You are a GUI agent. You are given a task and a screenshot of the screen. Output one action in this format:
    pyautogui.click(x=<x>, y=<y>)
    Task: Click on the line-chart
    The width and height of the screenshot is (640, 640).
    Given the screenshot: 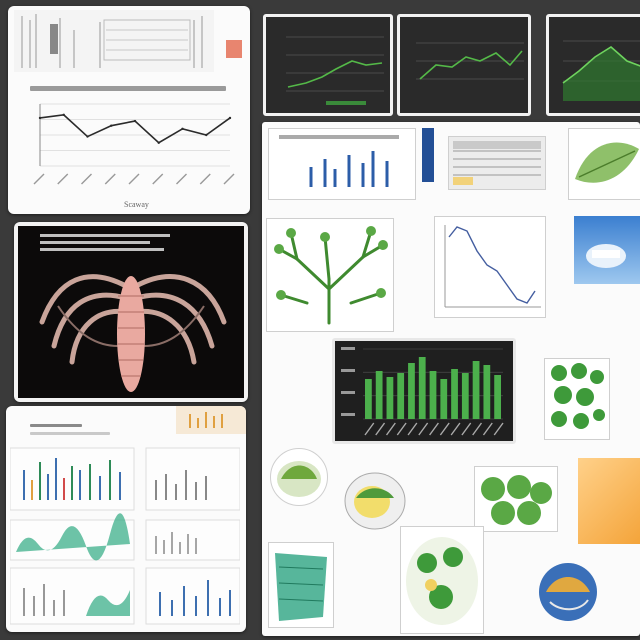 What is the action you would take?
    pyautogui.click(x=134, y=144)
    